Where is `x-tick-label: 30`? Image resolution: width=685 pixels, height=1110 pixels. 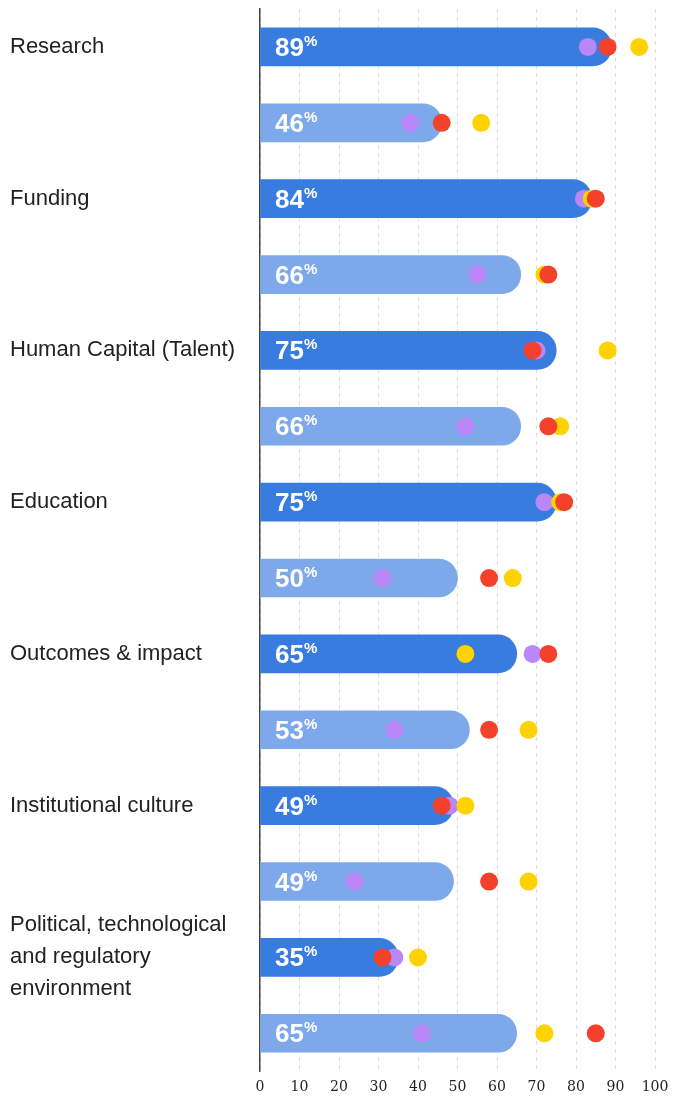 x-tick-label: 30 is located at coordinates (378, 1086).